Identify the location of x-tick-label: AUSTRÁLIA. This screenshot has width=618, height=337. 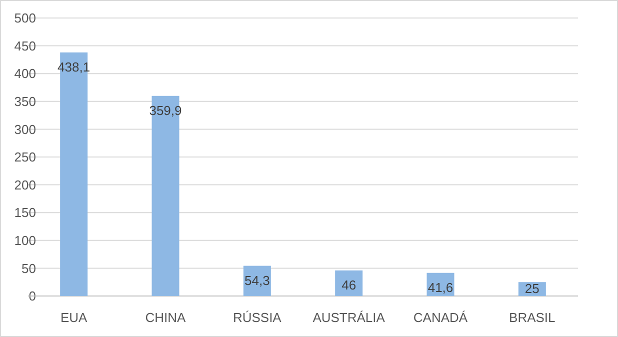
(349, 317).